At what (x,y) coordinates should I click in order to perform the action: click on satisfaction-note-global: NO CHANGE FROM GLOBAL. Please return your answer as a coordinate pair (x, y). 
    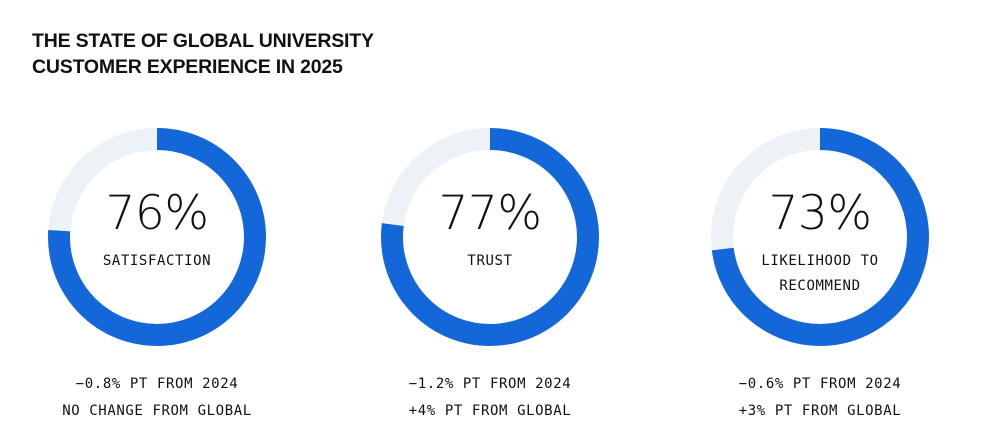
    Looking at the image, I should click on (157, 411).